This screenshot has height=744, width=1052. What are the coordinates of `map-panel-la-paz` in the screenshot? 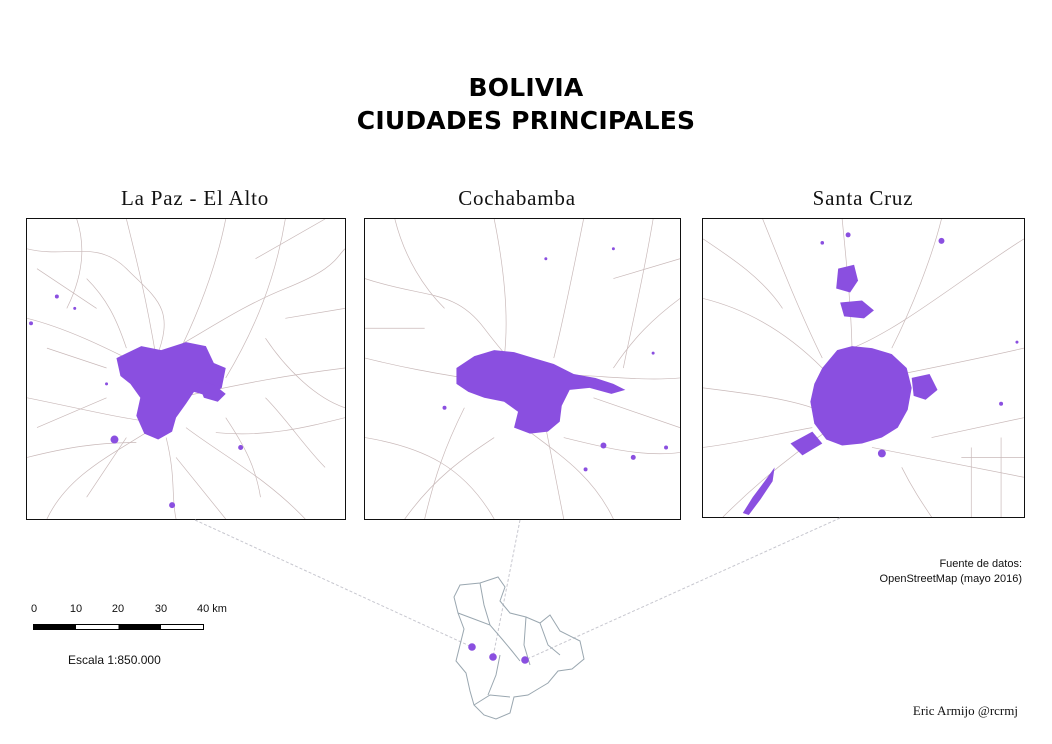 It's located at (186, 369).